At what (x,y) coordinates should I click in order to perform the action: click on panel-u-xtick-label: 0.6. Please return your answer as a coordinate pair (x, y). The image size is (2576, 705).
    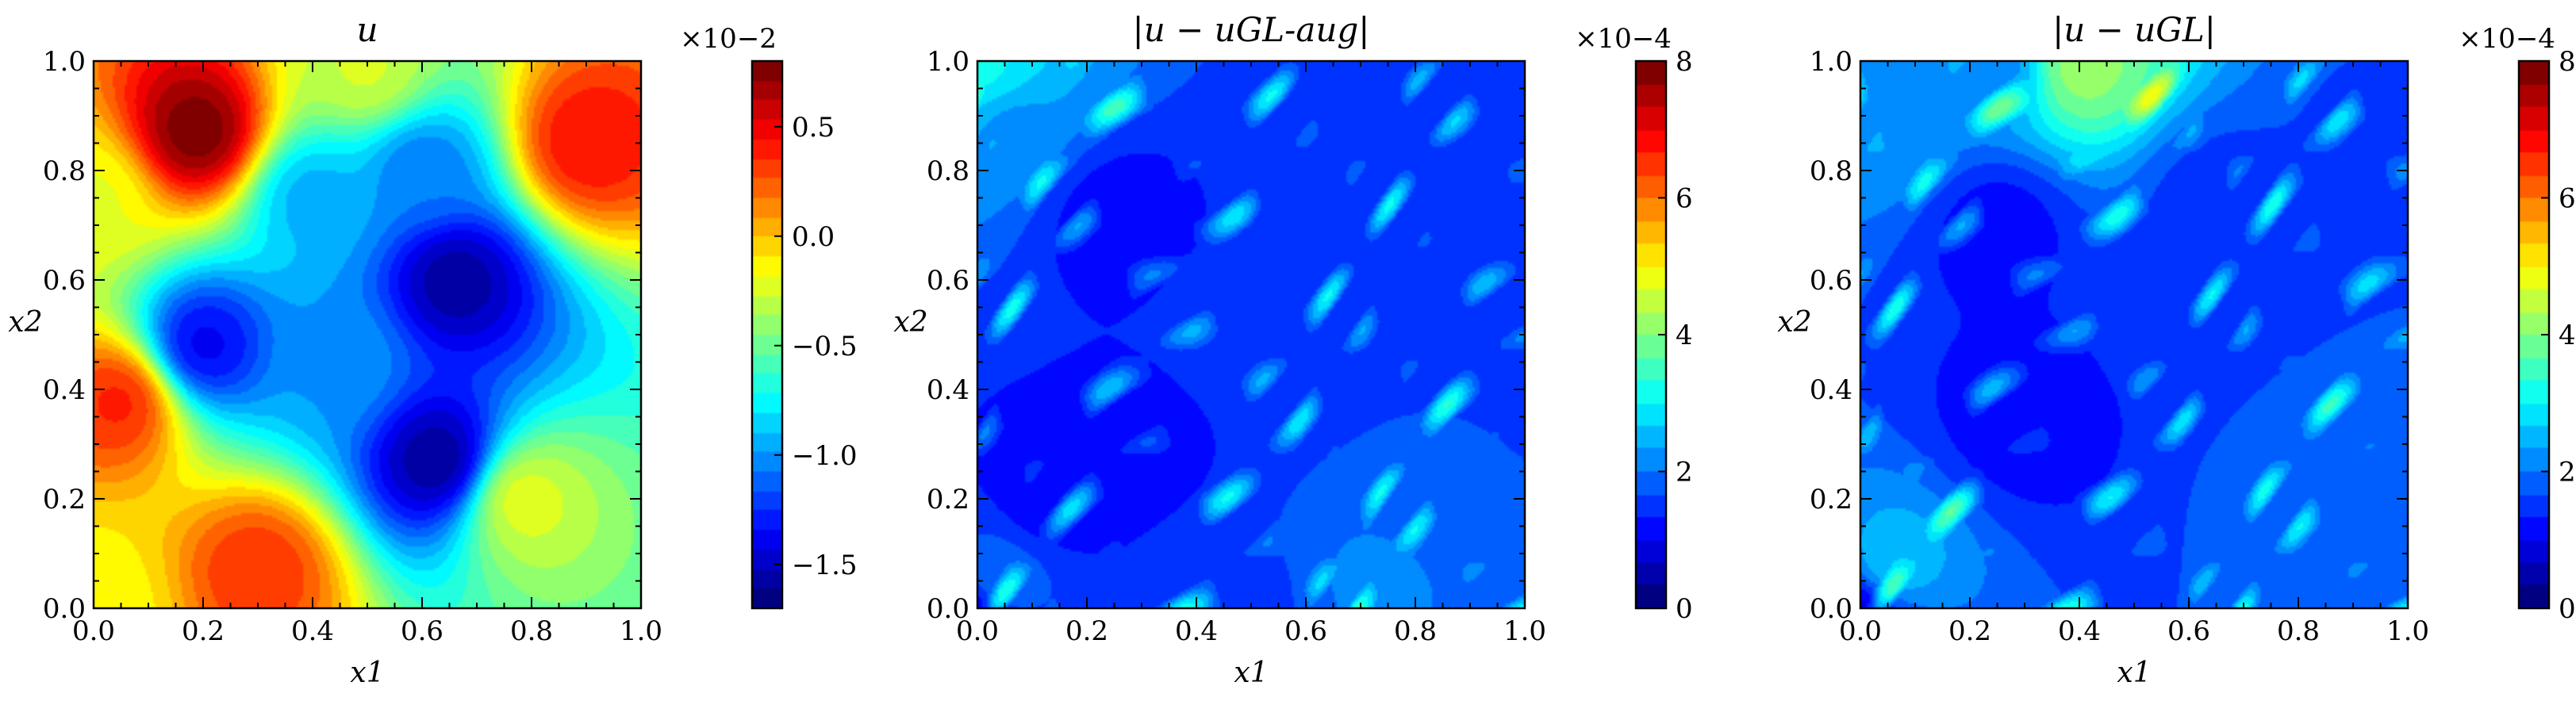
    Looking at the image, I should click on (422, 631).